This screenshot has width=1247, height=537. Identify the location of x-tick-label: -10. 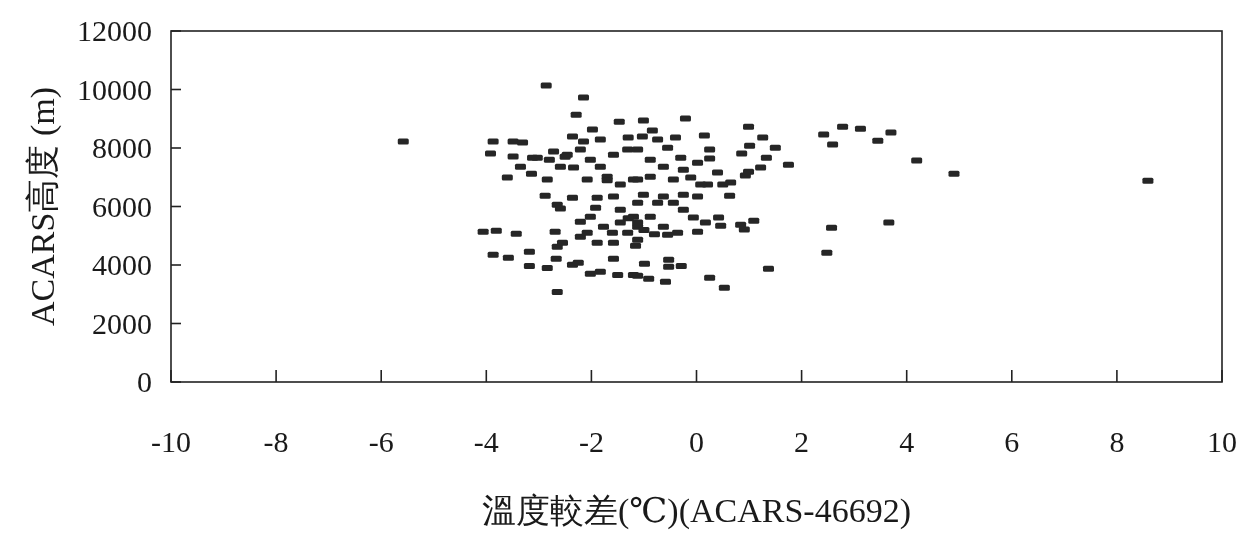
(171, 441).